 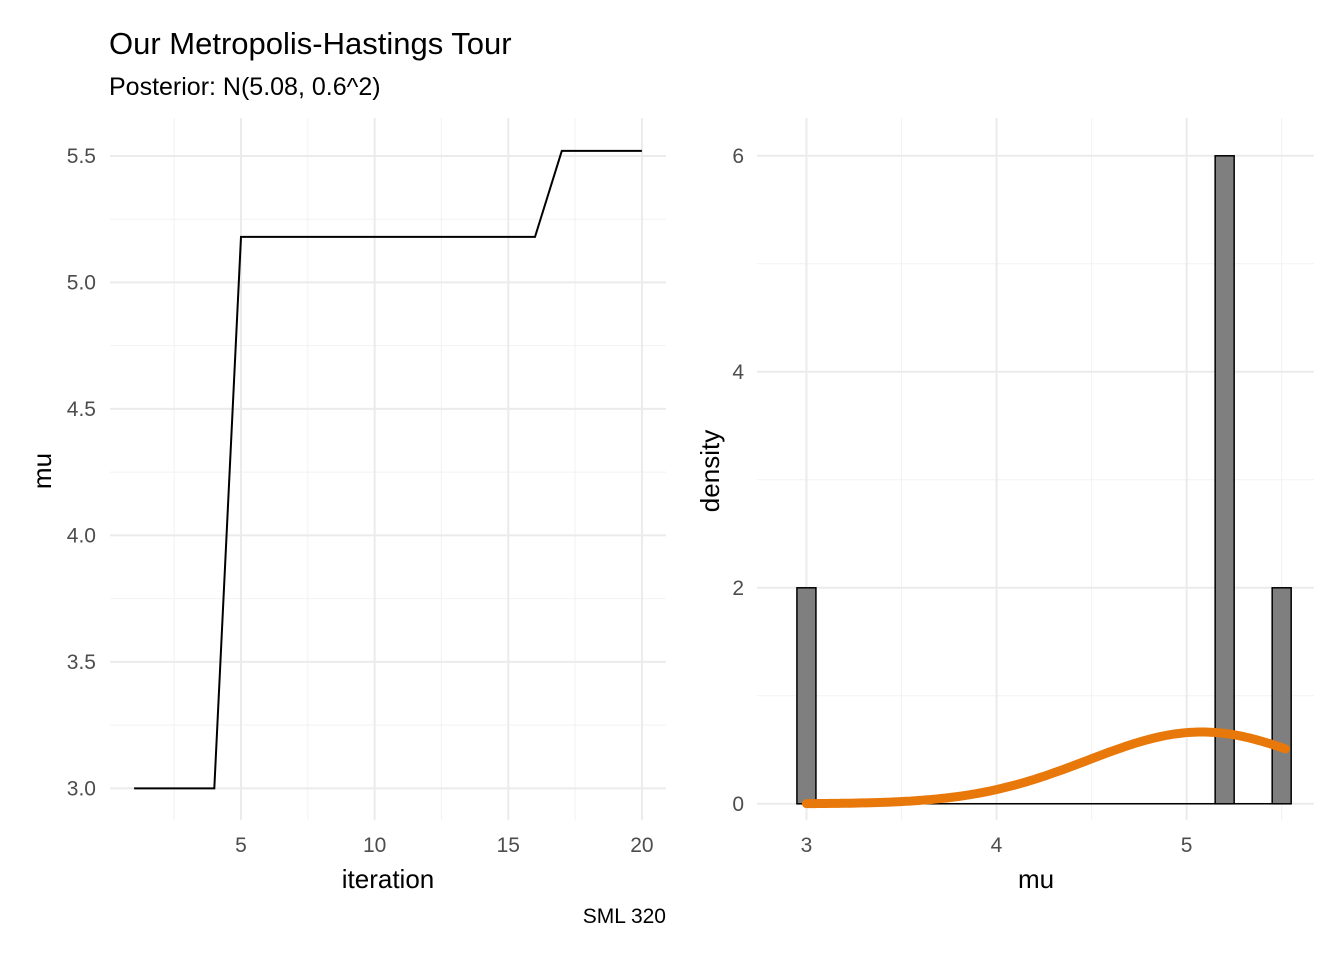 What do you see at coordinates (1036, 879) in the screenshot?
I see `histogram-x-axis-title: mu` at bounding box center [1036, 879].